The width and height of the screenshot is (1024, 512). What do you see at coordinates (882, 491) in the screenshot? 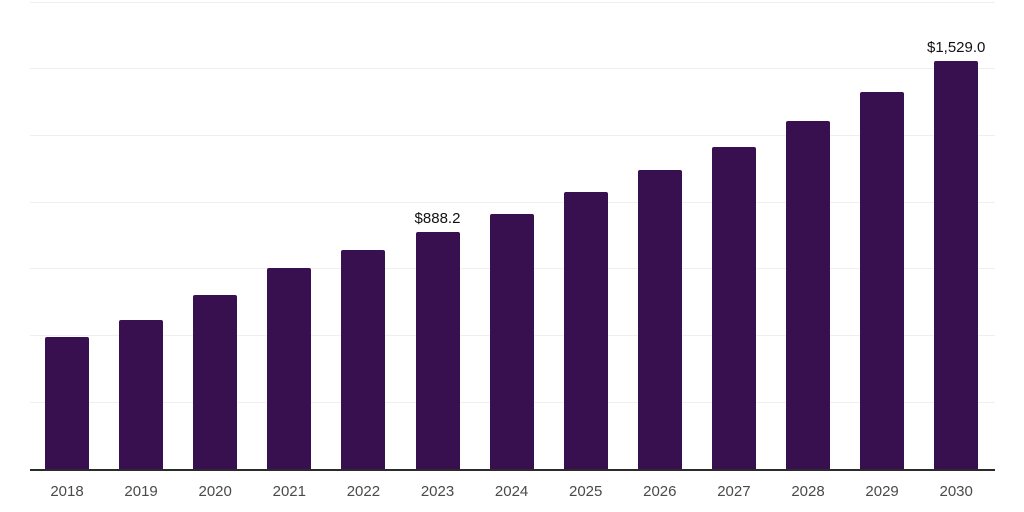
I see `x-tick-label-2029: 2029` at bounding box center [882, 491].